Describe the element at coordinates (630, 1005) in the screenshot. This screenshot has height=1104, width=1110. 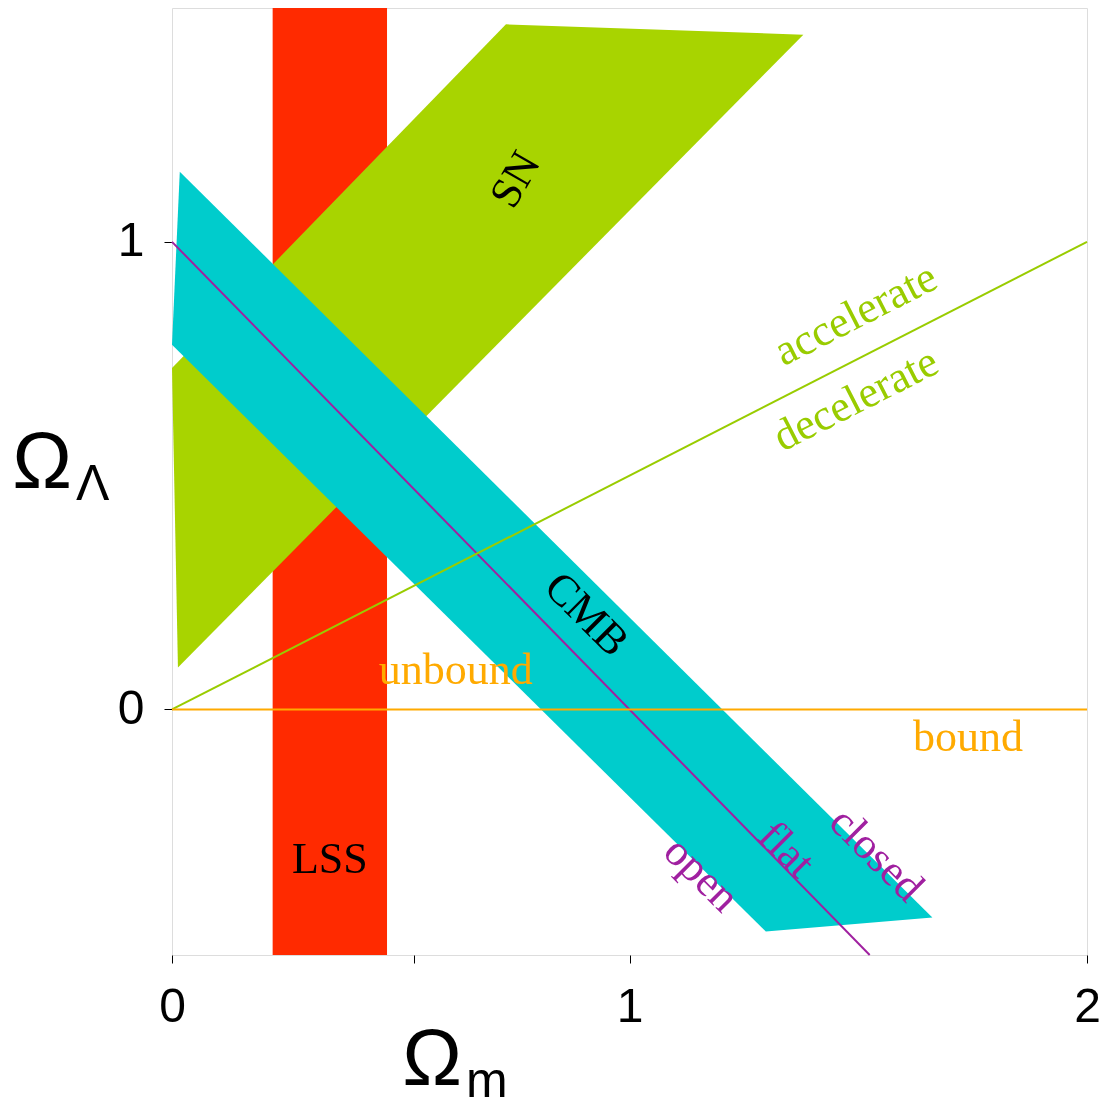
I see `x-tick-label: 1` at that location.